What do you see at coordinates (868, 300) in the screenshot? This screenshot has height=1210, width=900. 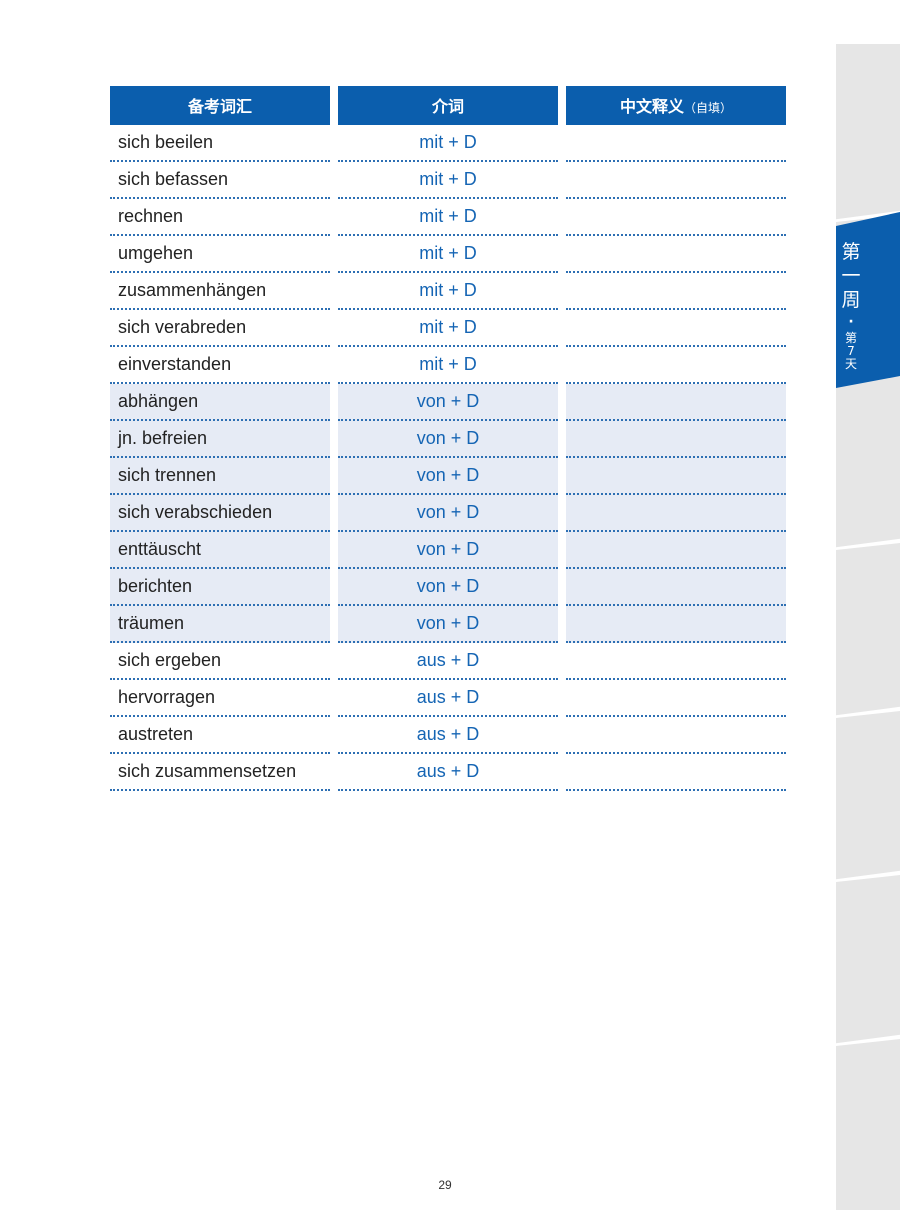 I see `active-side-tab` at bounding box center [868, 300].